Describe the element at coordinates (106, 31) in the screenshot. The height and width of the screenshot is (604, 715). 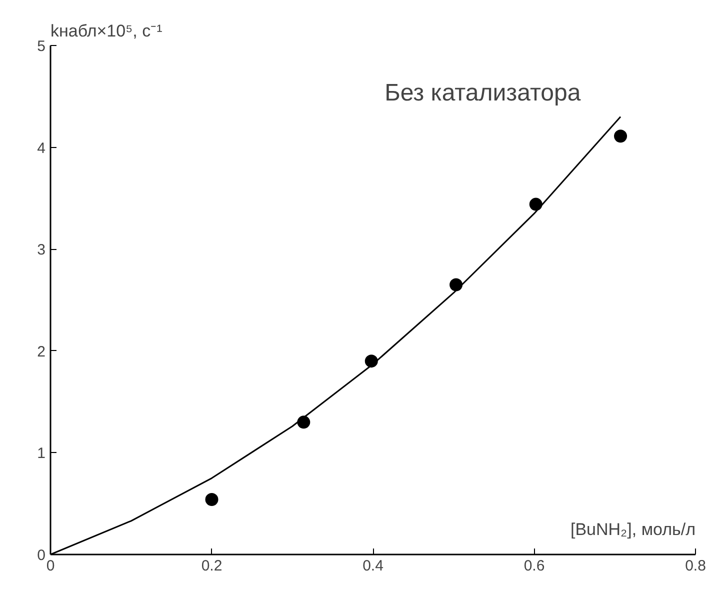
I see `y-axis-title: kнабл×10⁵, с⁻¹` at that location.